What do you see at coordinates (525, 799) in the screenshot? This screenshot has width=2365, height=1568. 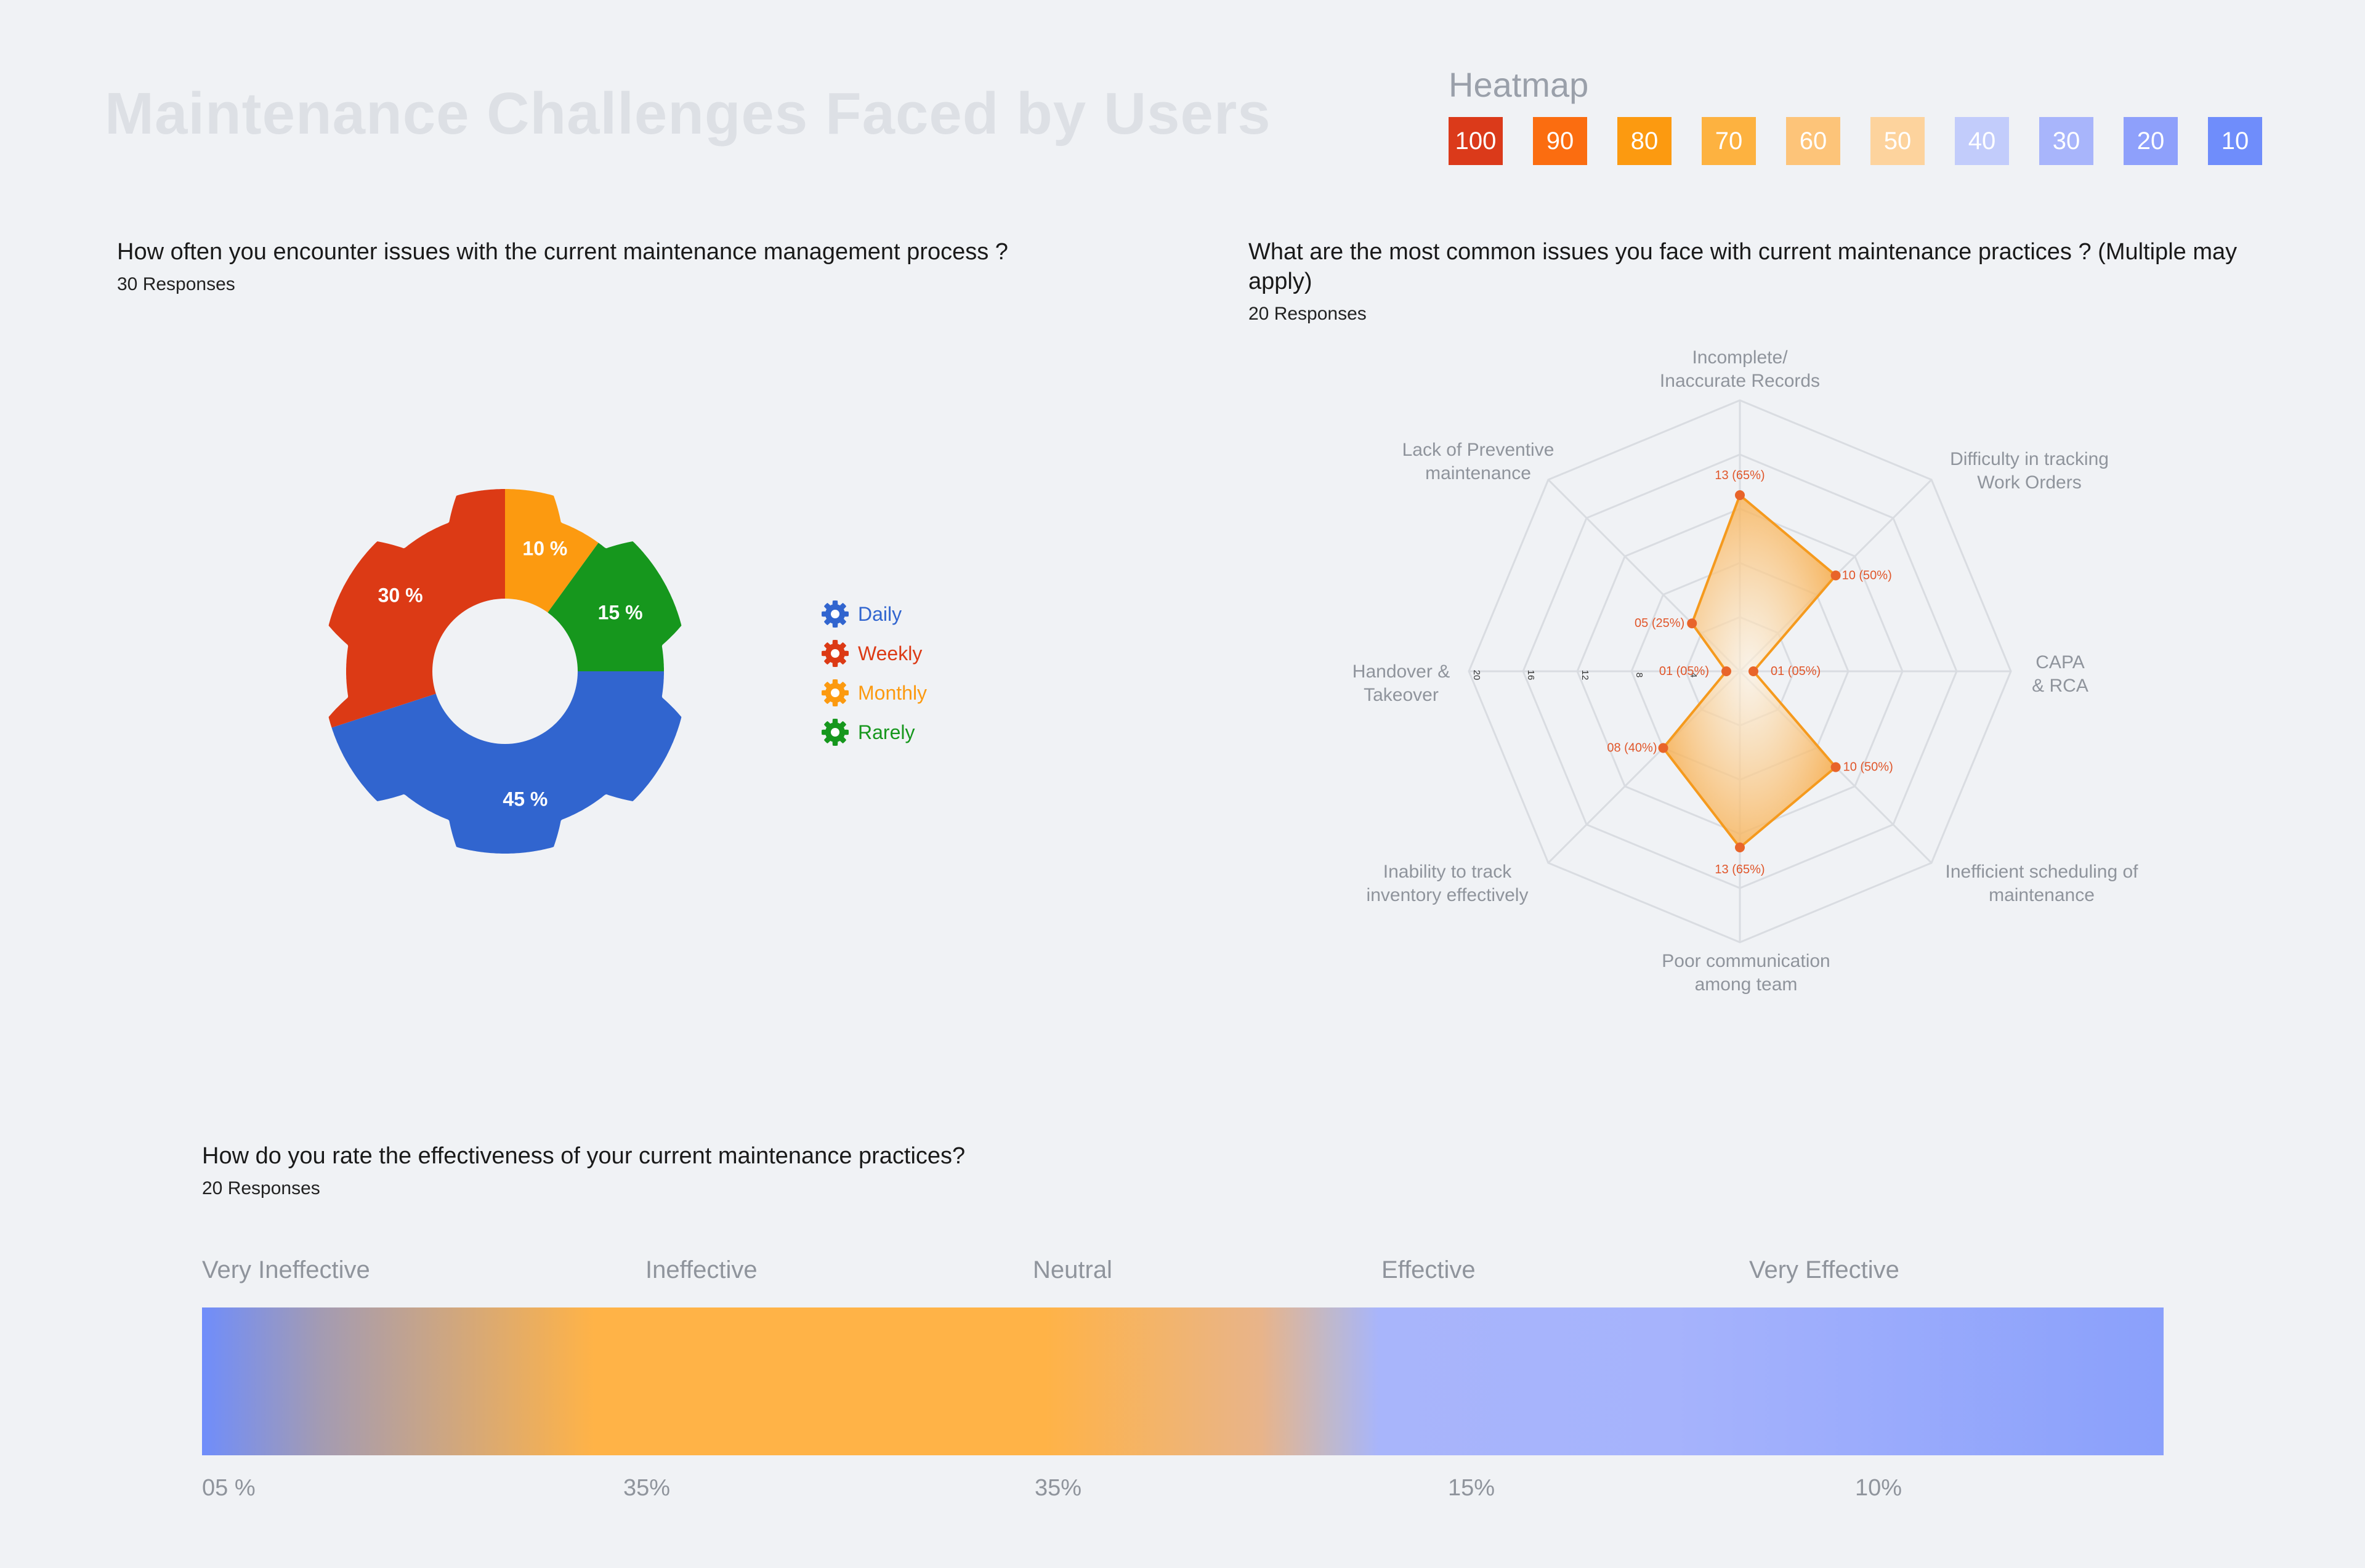 I see `gear-label-daily: 45 %` at bounding box center [525, 799].